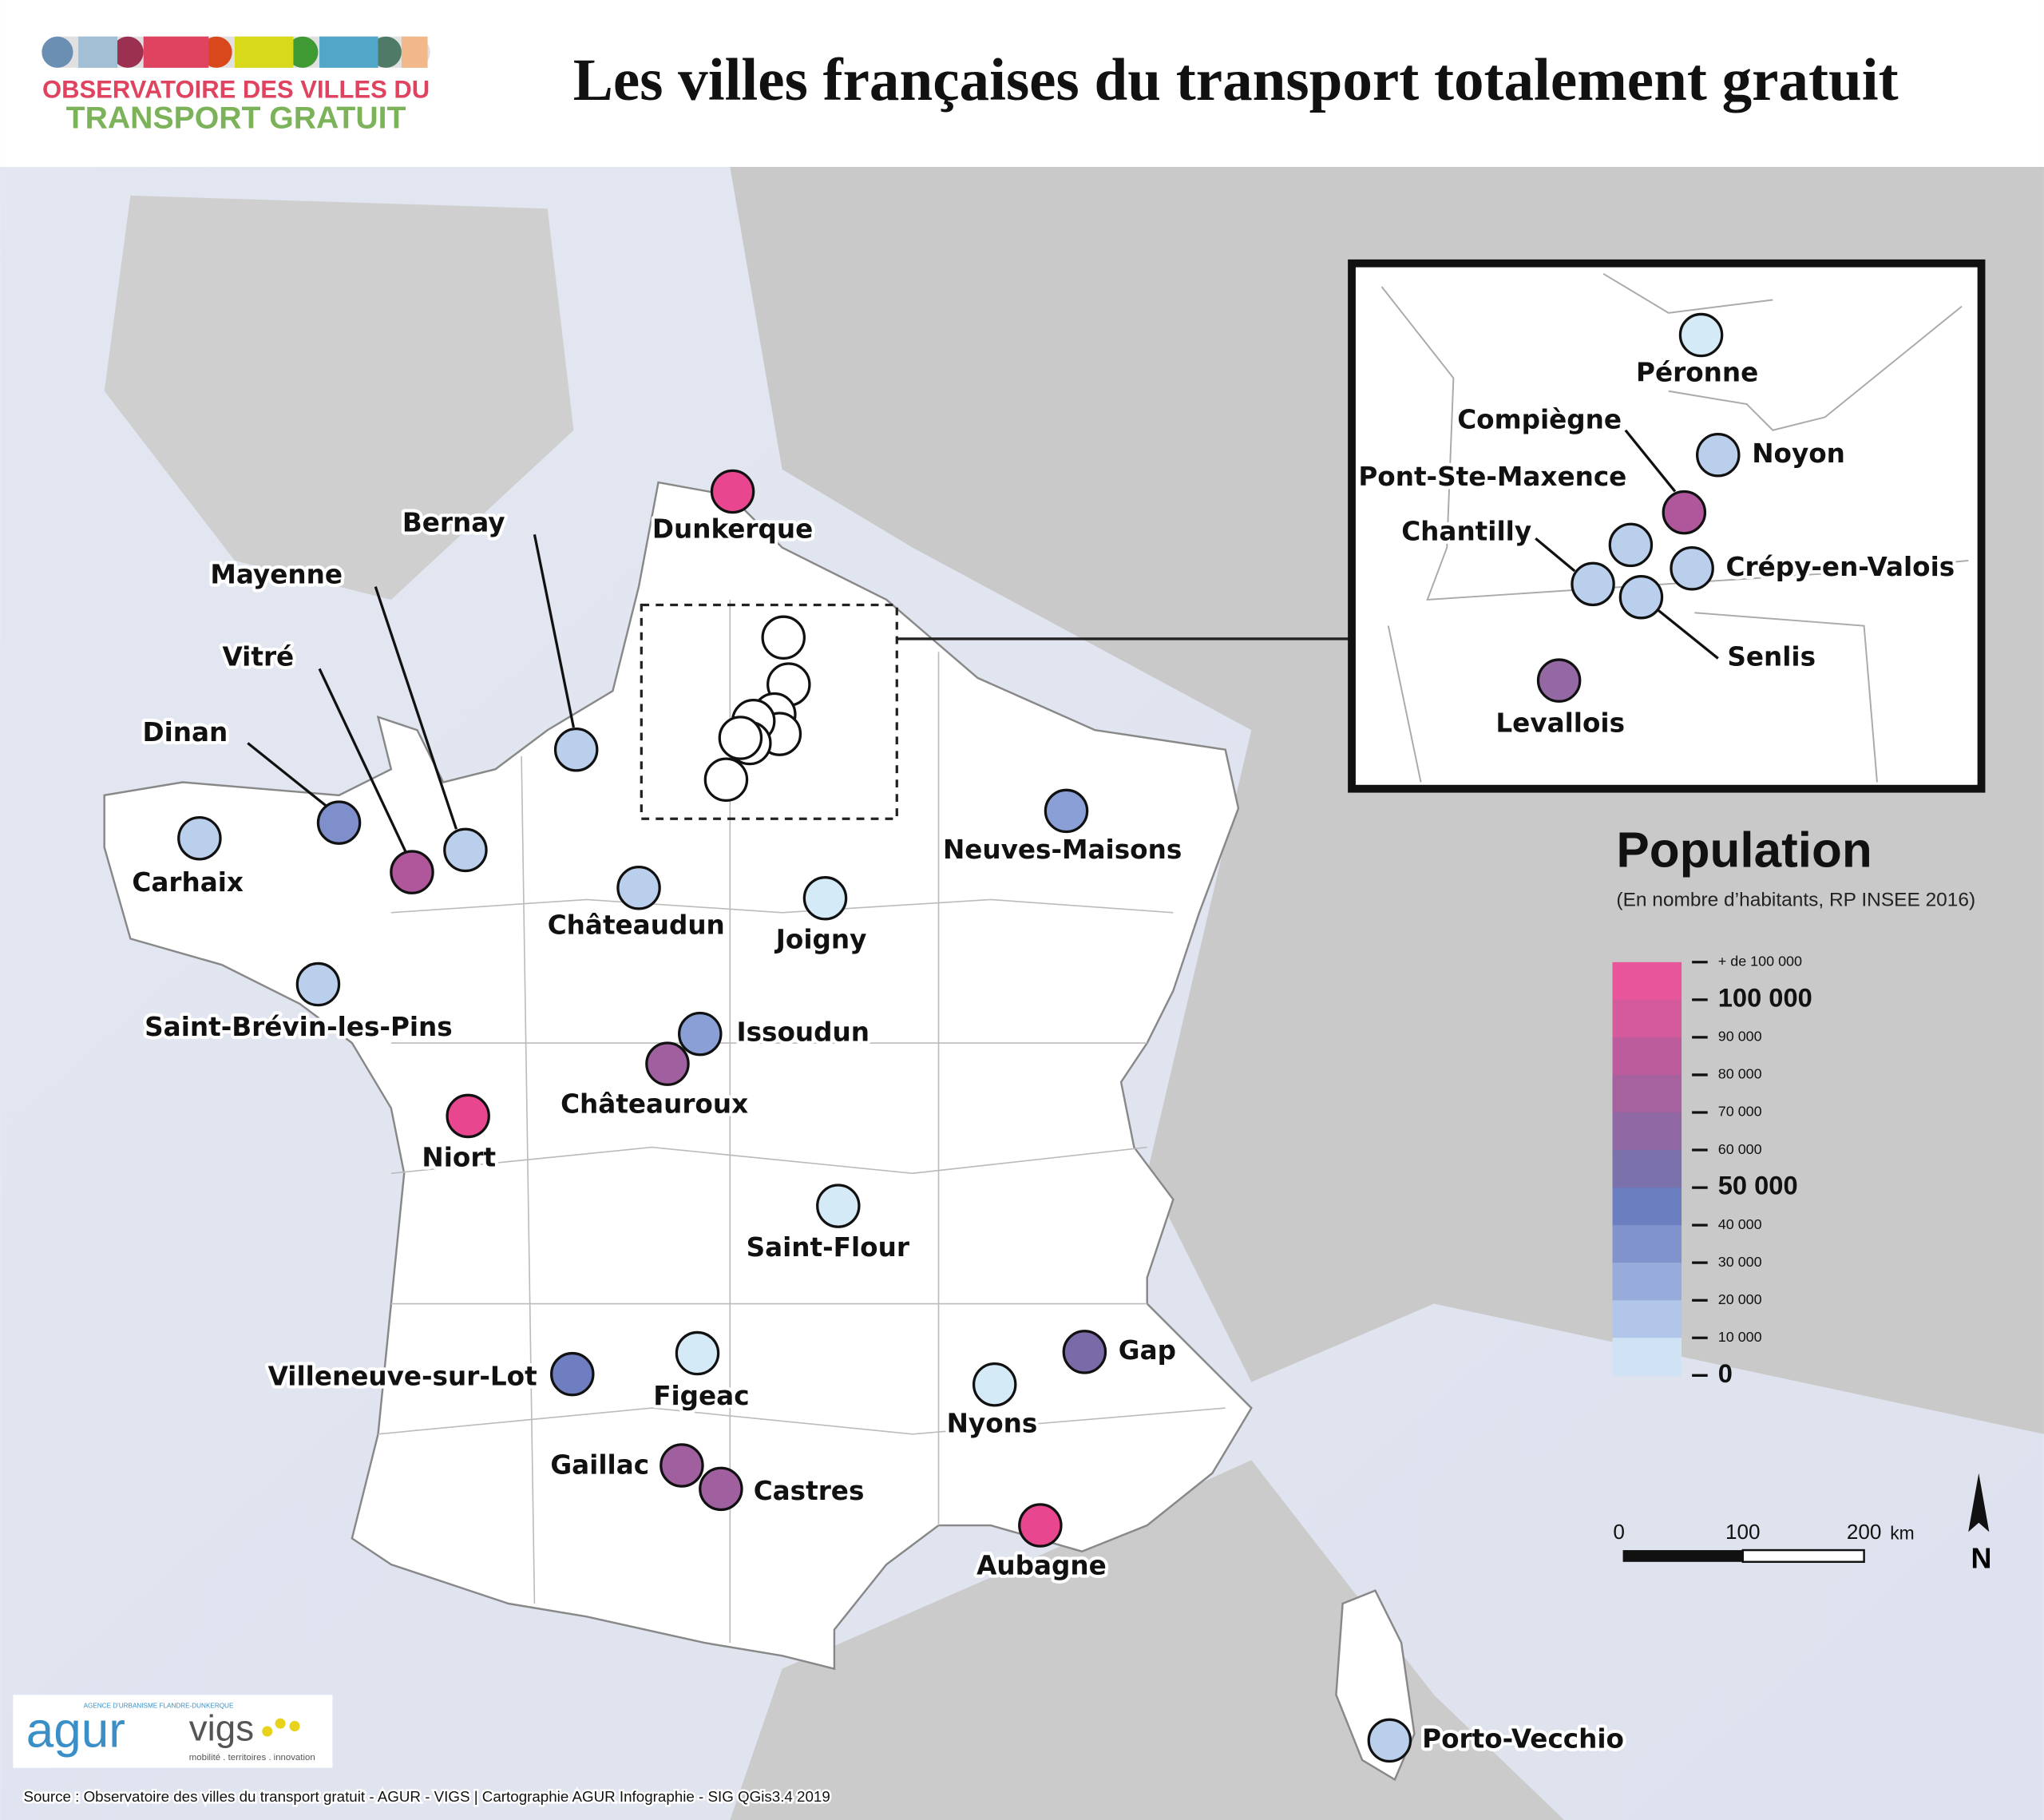 This screenshot has width=2044, height=1820. I want to click on legend-label: 80 000, so click(1740, 1074).